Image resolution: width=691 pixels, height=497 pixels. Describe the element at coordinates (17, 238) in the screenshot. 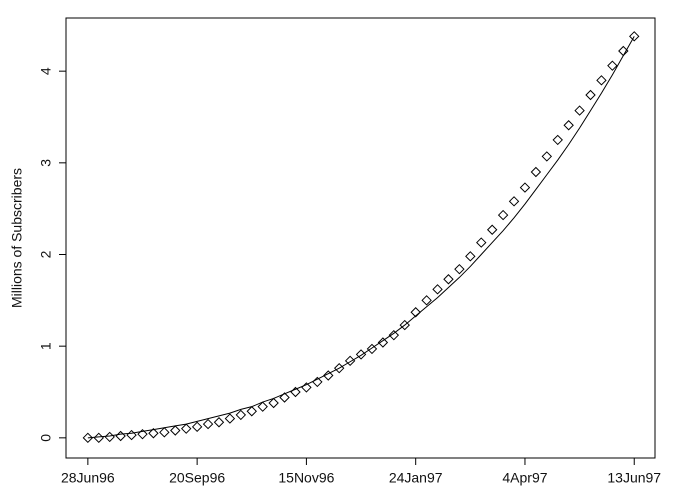

I see `y-axis-label: Millions of Subscribers` at that location.